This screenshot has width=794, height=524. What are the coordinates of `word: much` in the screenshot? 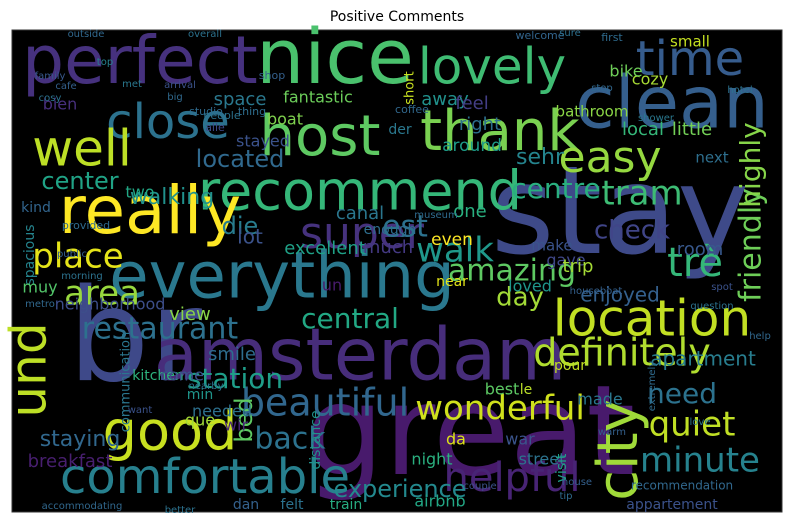 It's located at (388, 247).